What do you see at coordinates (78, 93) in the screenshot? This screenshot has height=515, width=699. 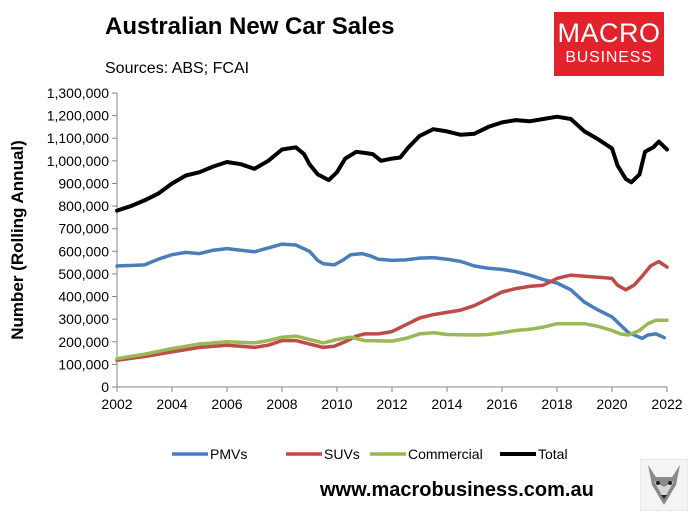 I see `y-tick-label: 1,300,000` at bounding box center [78, 93].